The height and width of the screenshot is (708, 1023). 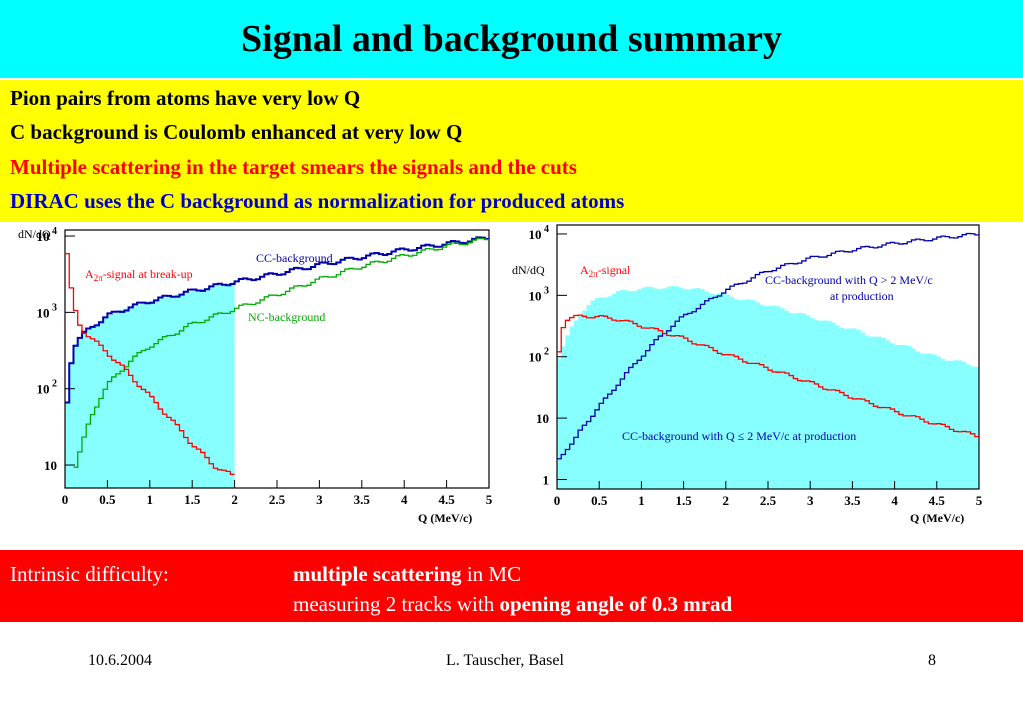 What do you see at coordinates (120, 660) in the screenshot?
I see `footer-date: 10.6.2004` at bounding box center [120, 660].